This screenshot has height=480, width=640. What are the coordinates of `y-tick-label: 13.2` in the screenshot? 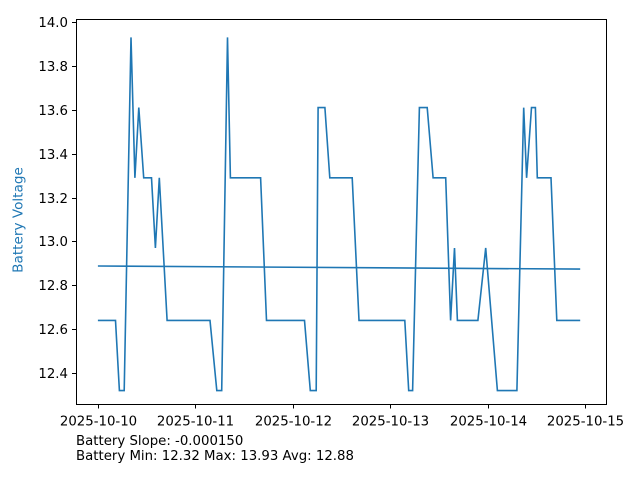 It's located at (53, 199).